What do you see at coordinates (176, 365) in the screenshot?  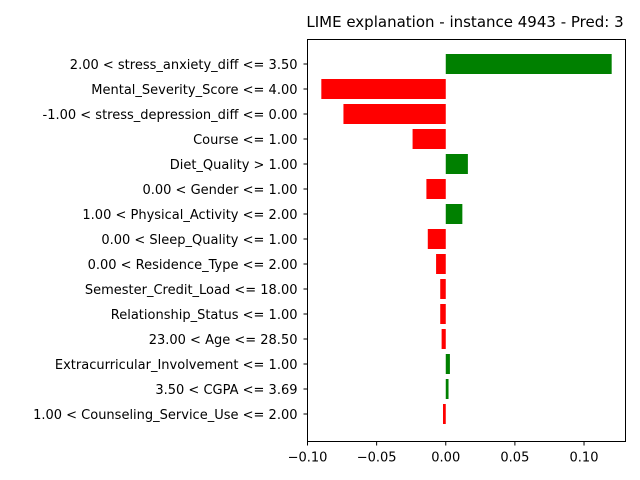 I see `y-tick-label: Extracurricular_Involvement <= 1.00` at bounding box center [176, 365].